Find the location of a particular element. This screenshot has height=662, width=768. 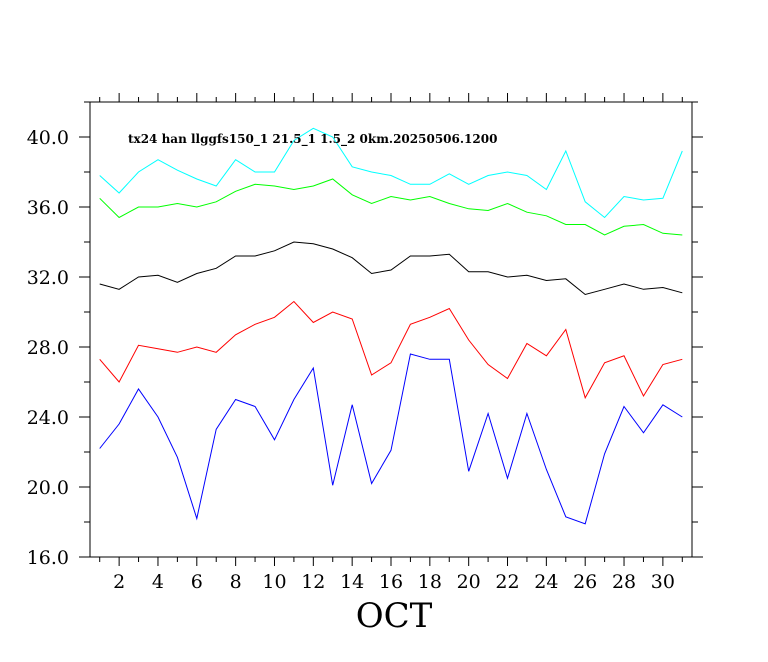

y-tick-labels: 16.0 20.0 24.0 28.0 32.0 36.0 40.0 is located at coordinates (48, 348).